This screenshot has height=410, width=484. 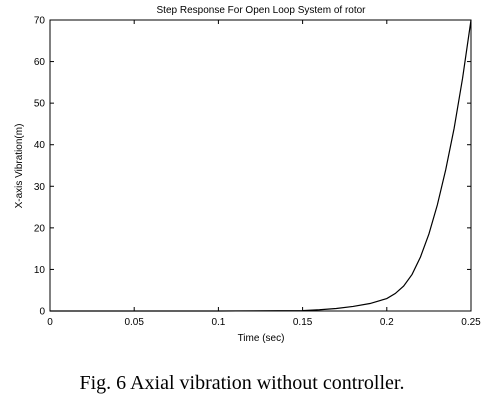 What do you see at coordinates (40, 104) in the screenshot?
I see `y-tick-label: 50` at bounding box center [40, 104].